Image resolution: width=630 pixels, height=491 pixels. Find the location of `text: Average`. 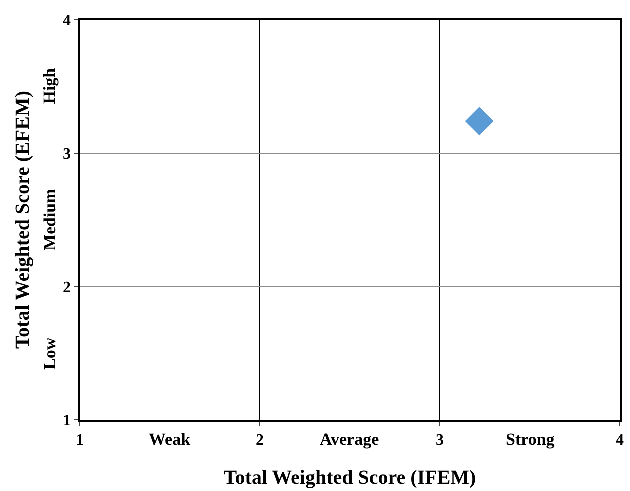

text: Average is located at coordinates (350, 439).